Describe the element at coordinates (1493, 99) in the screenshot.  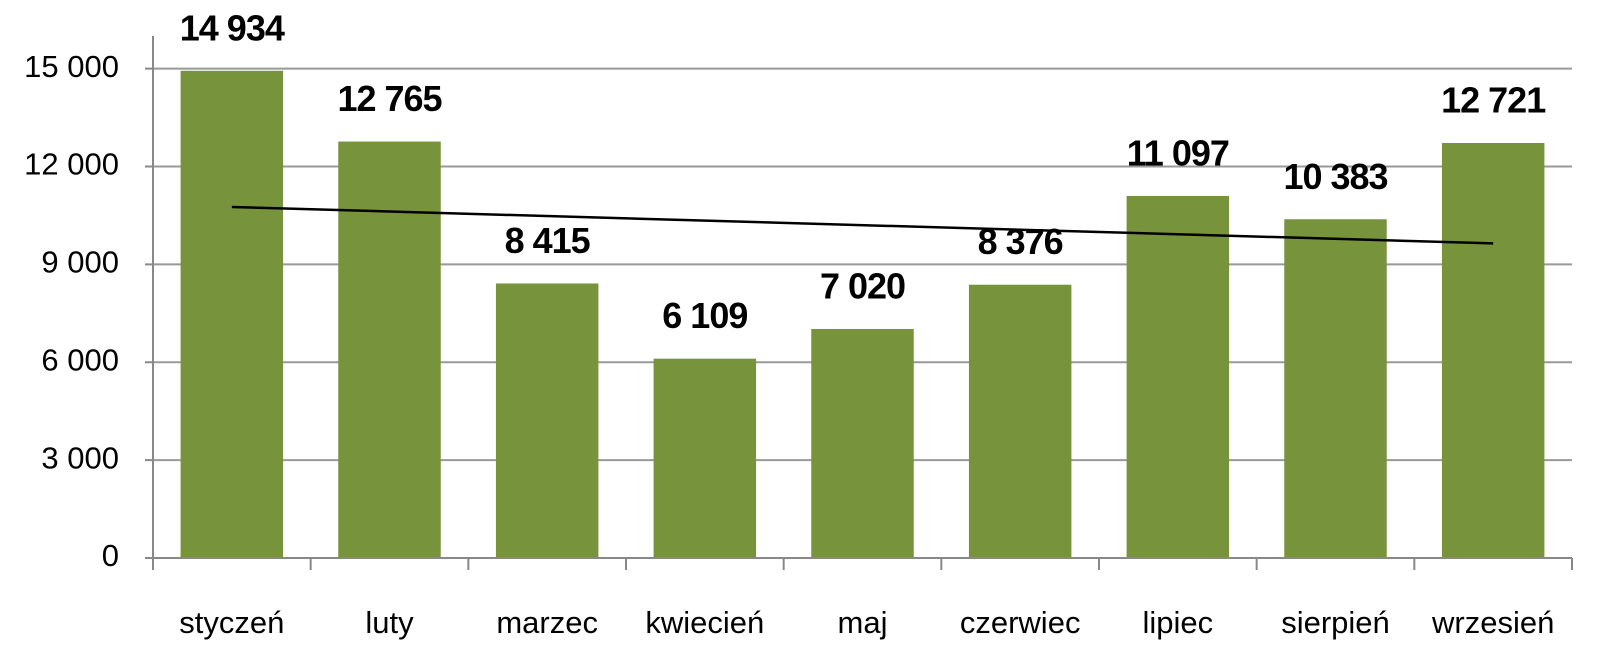
I see `data-label: 12 721` at that location.